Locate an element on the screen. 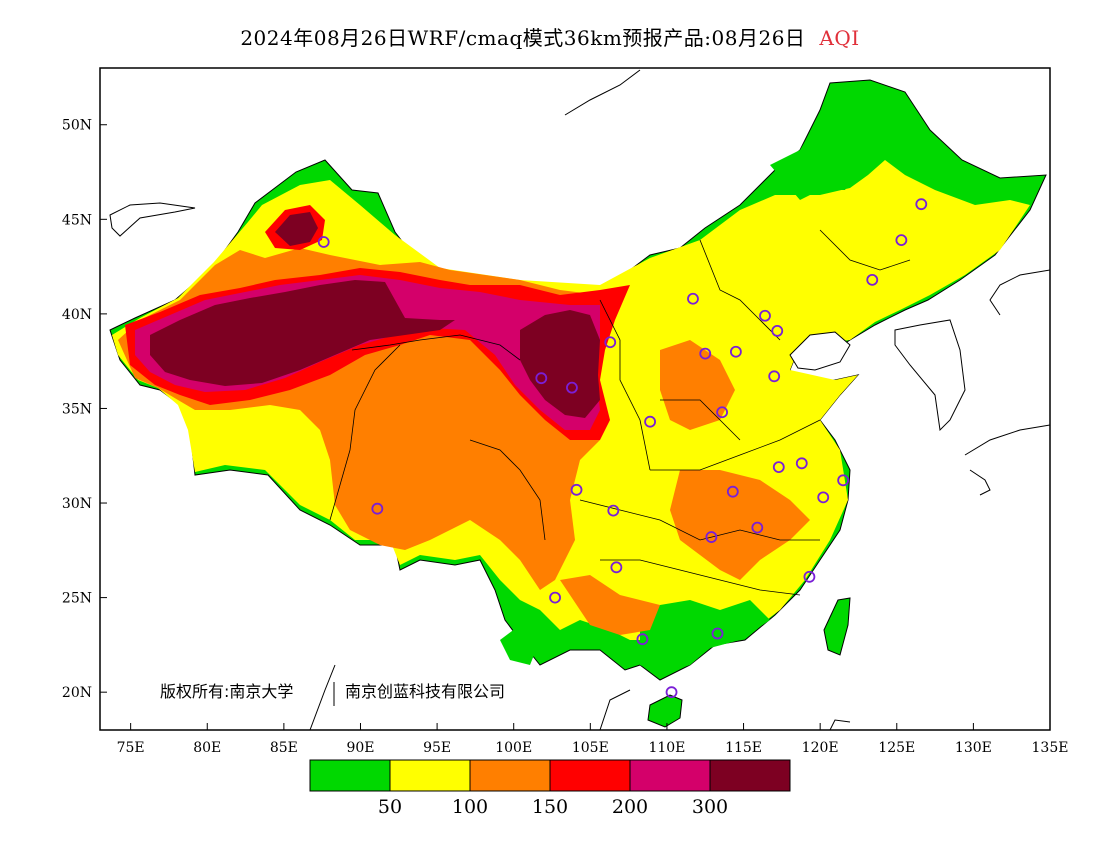  y-tick-label: 35N is located at coordinates (77, 409).